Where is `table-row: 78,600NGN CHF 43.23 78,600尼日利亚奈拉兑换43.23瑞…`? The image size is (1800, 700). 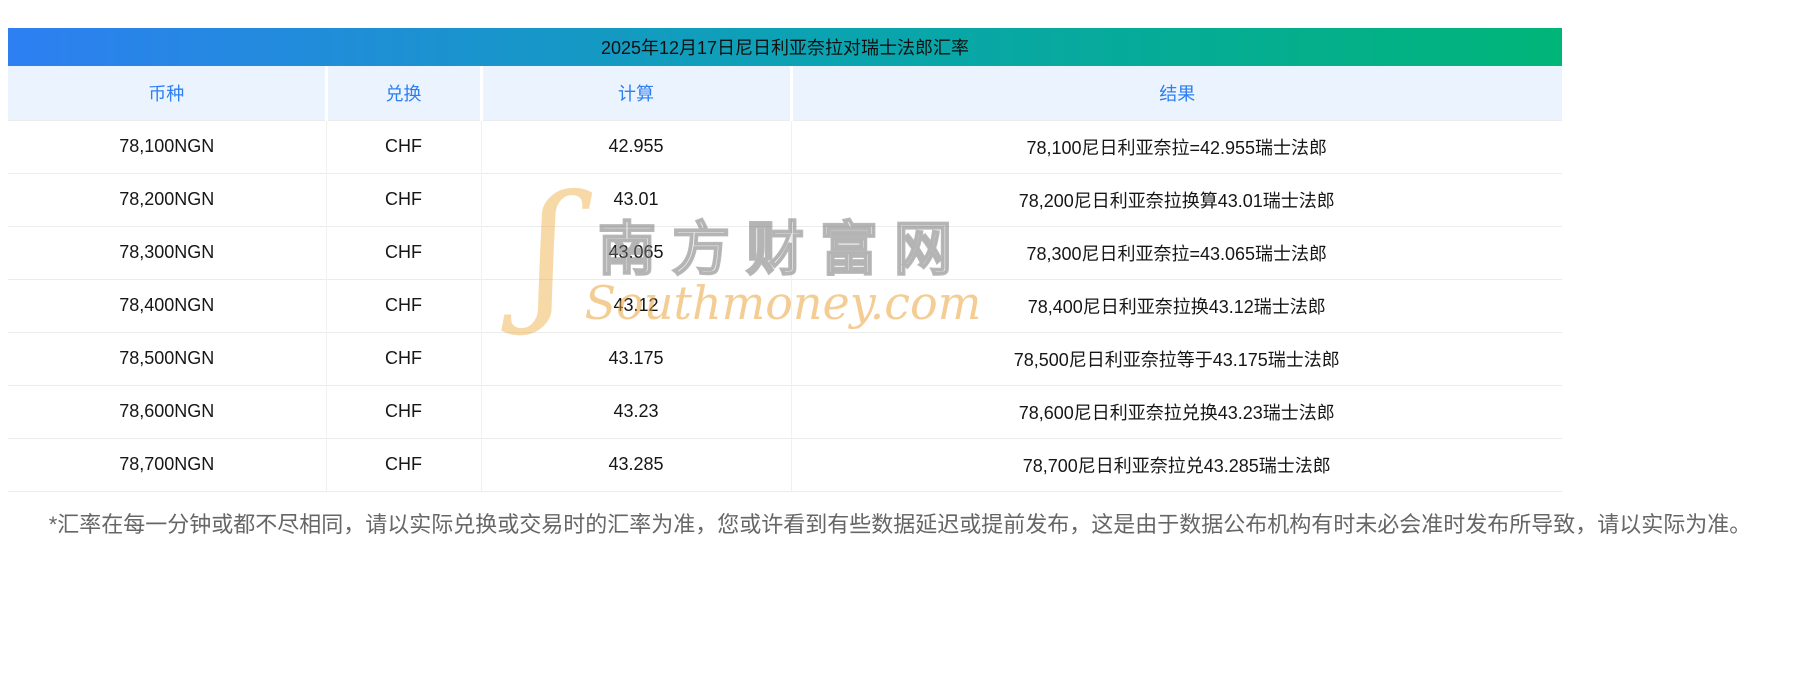
table-row: 78,600NGN CHF 43.23 78,600尼日利亚奈拉兑换43.23瑞… is located at coordinates (785, 411).